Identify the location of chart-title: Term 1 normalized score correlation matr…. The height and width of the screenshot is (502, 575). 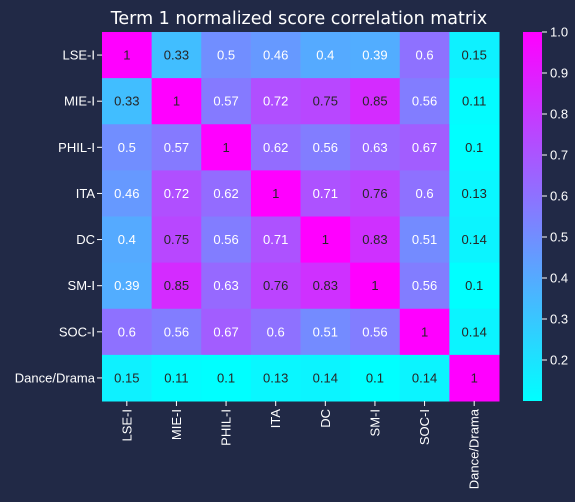
(299, 19).